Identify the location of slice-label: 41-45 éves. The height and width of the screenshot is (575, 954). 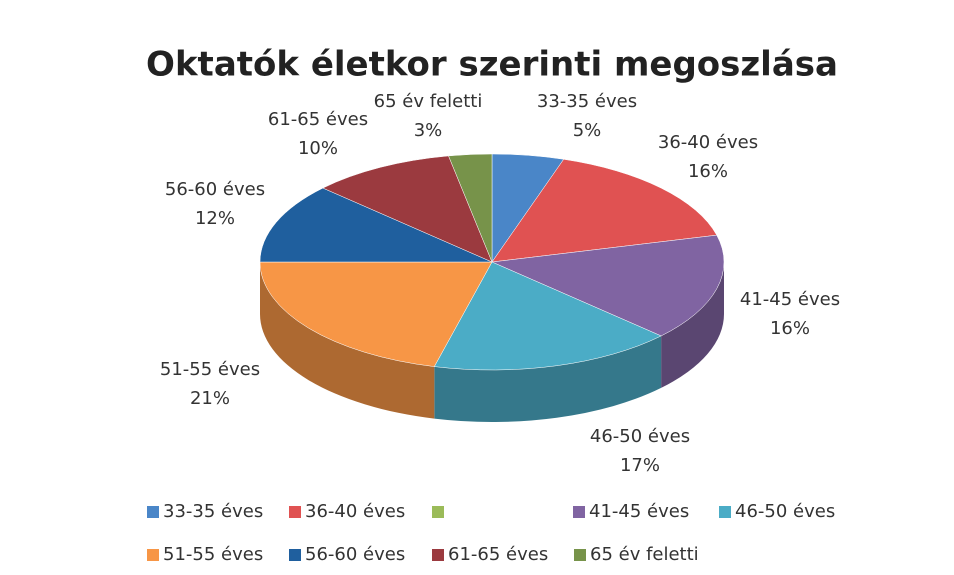
(790, 299).